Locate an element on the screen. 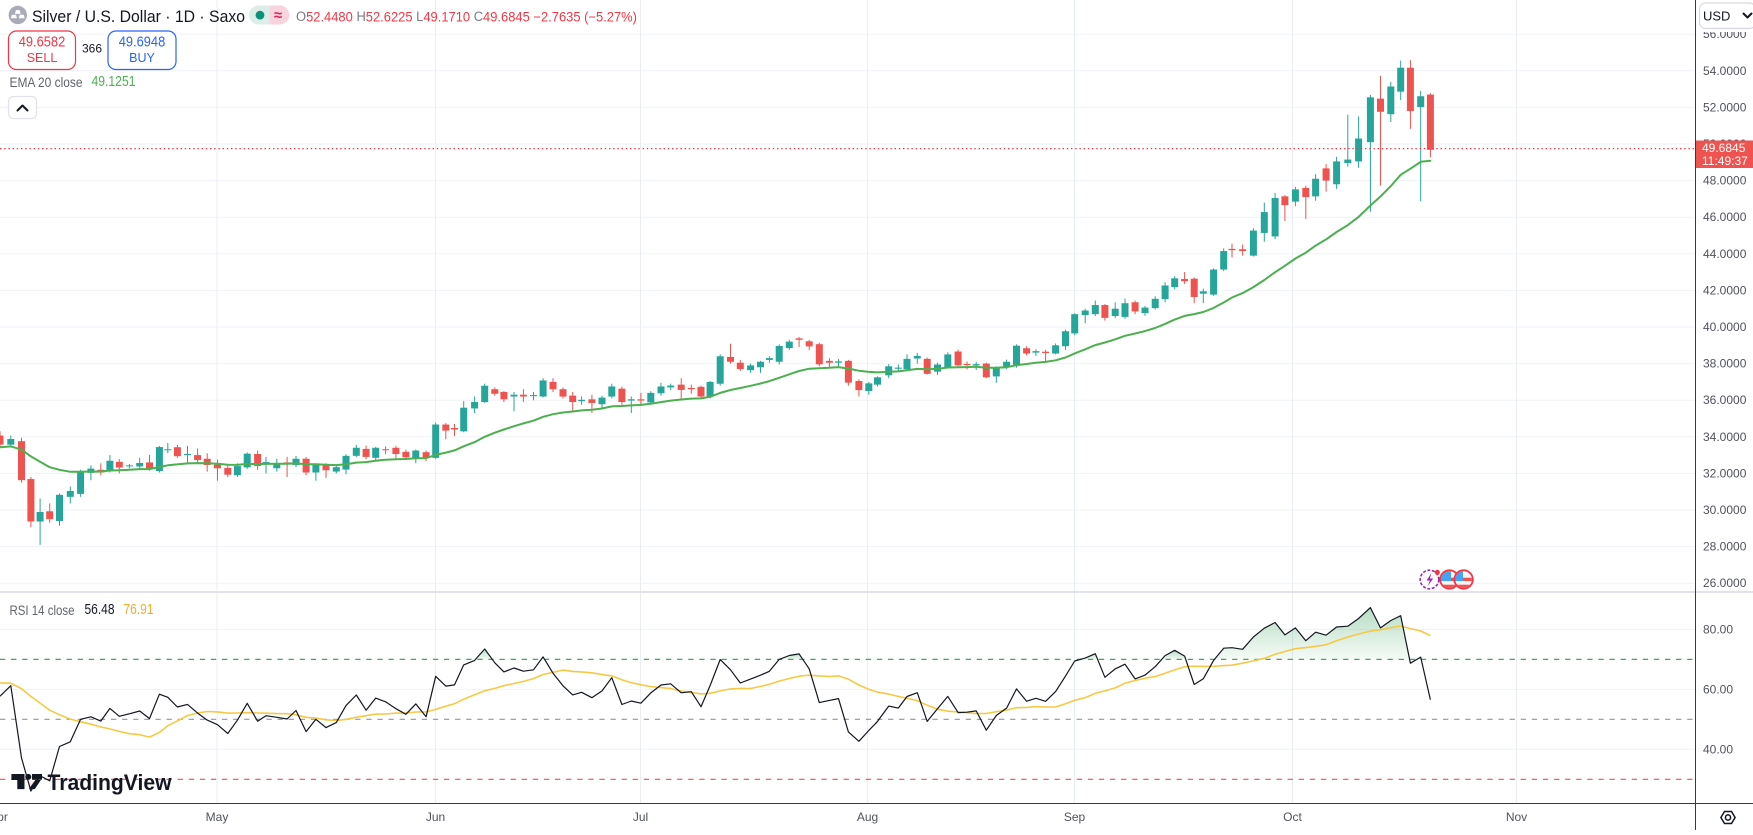 The image size is (1753, 835). svg-text: Apr is located at coordinates (4, 817).